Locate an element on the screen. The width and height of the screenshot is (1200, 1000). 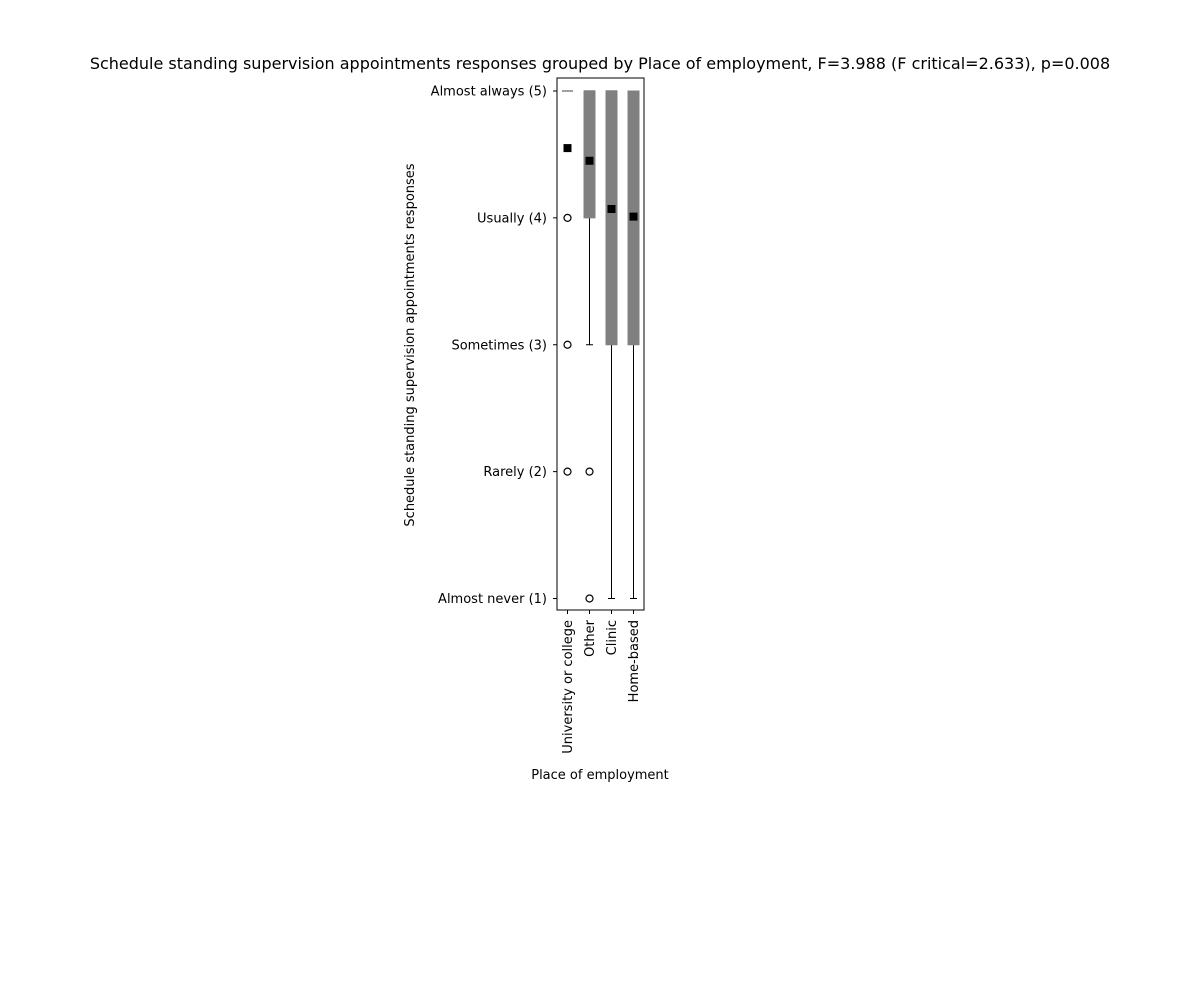
x-axis-label: Place of employment is located at coordinates (600, 775).